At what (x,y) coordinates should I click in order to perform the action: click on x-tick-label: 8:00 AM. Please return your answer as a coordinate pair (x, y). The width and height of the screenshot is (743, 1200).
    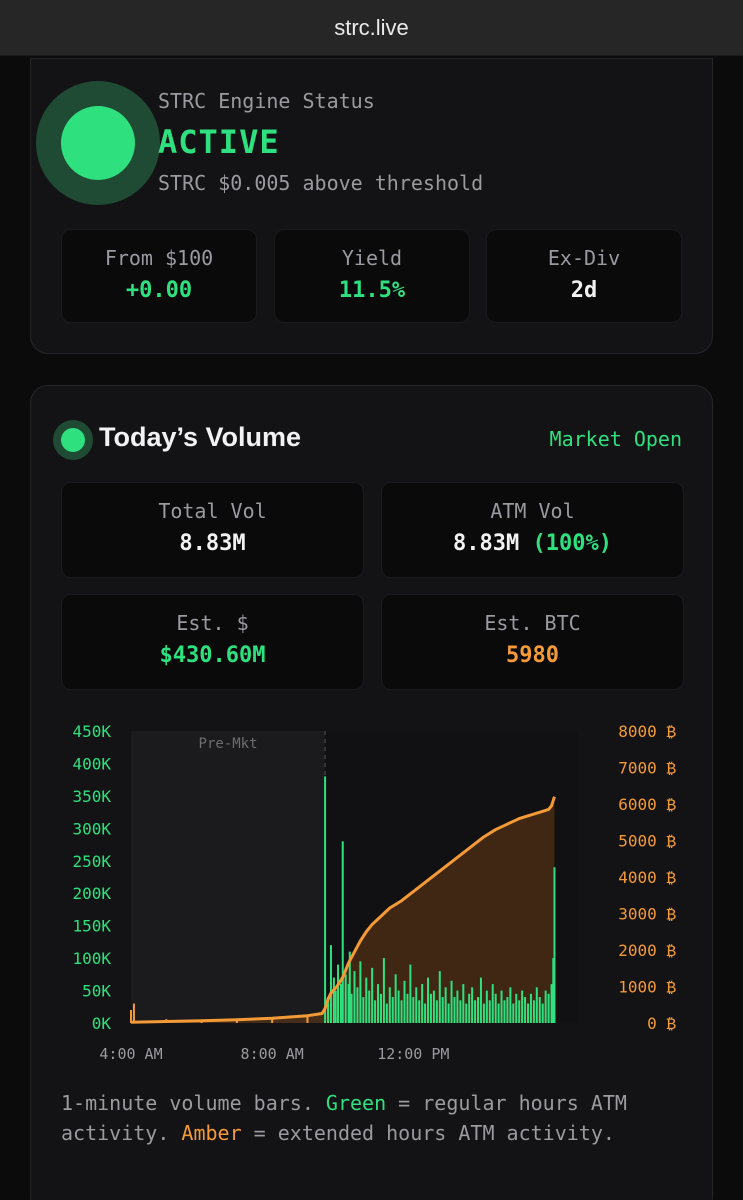
    Looking at the image, I should click on (272, 1054).